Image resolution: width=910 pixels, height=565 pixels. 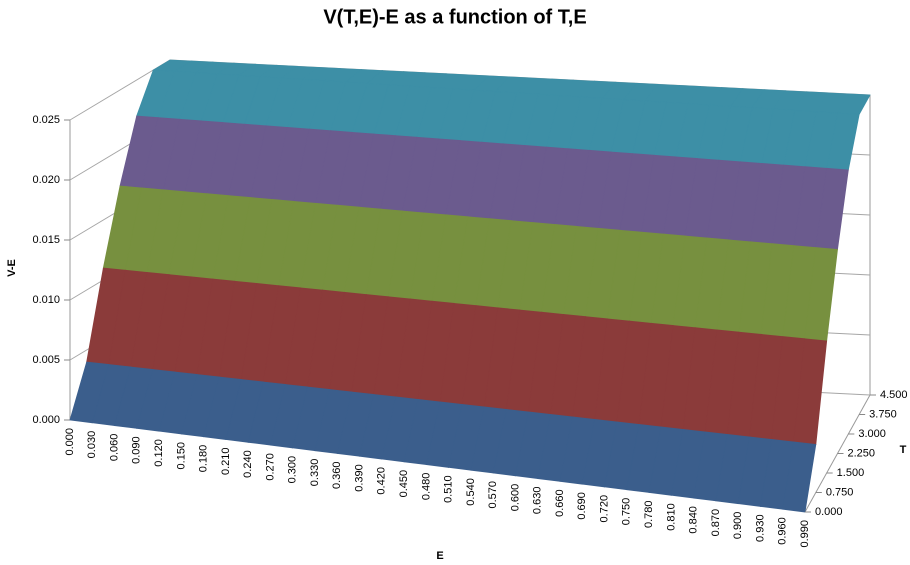 What do you see at coordinates (694, 520) in the screenshot?
I see `x-tick-label: 0.840` at bounding box center [694, 520].